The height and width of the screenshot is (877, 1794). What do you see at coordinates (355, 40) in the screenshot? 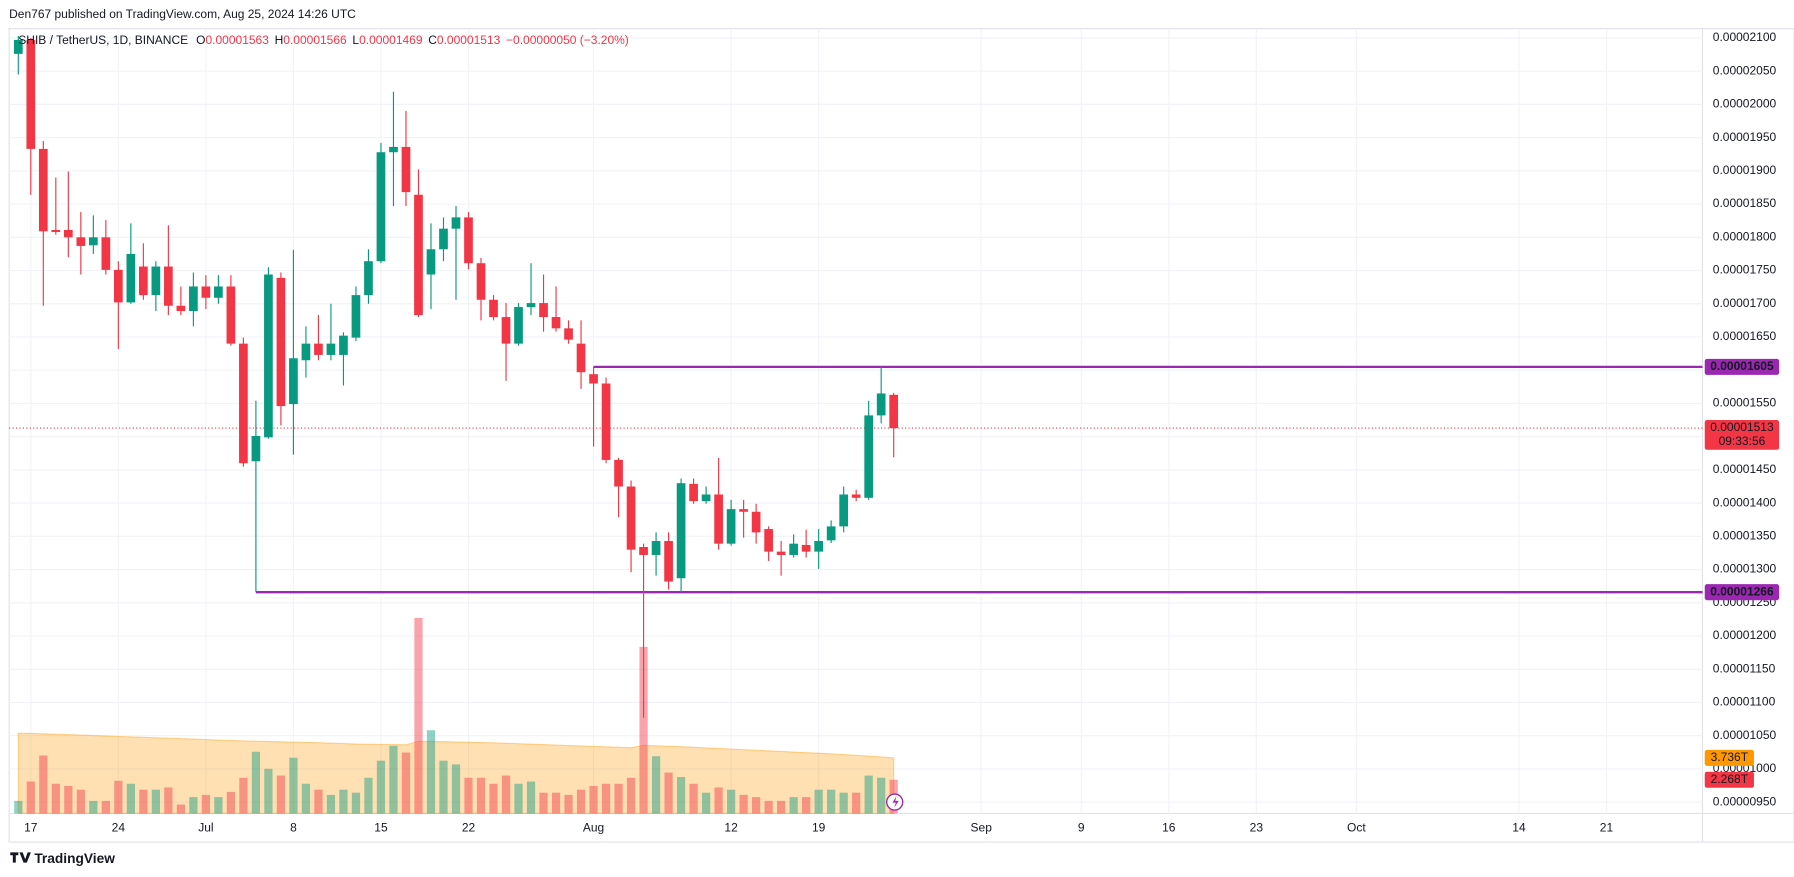
I see `legend-key: L` at bounding box center [355, 40].